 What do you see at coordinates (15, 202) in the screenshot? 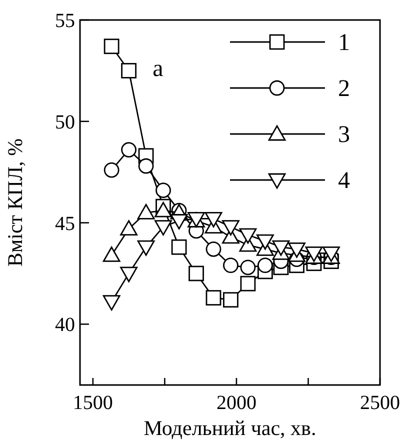
I see `y-axis-title: Вміст КПЛ, %` at bounding box center [15, 202].